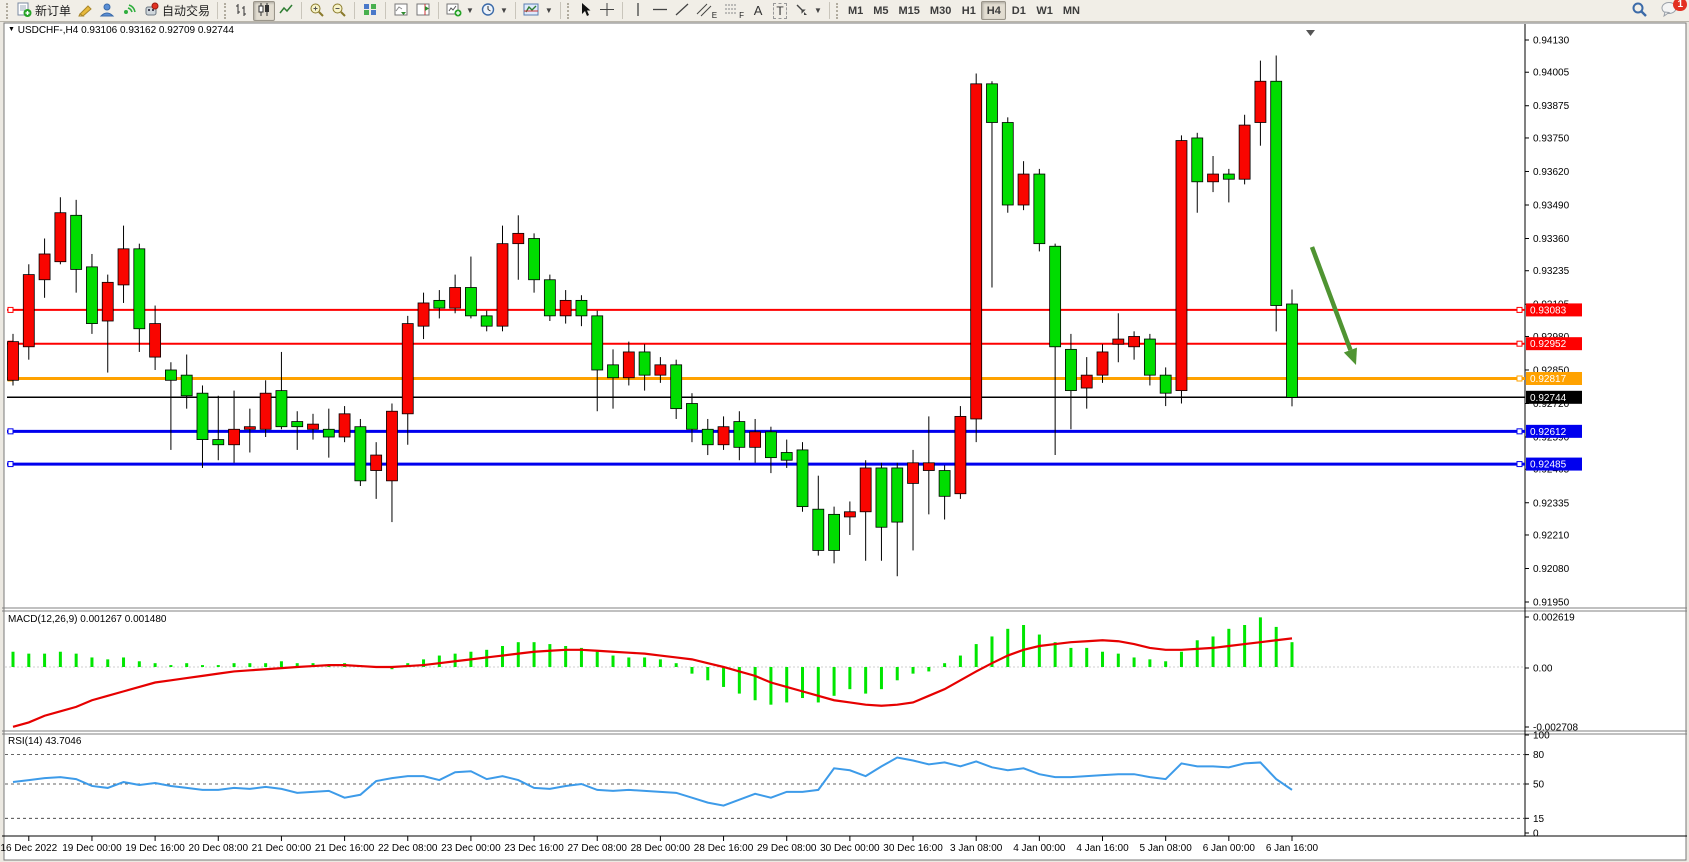 The image size is (1689, 862). Describe the element at coordinates (585, 11) in the screenshot. I see `cursor-tool-button` at that location.